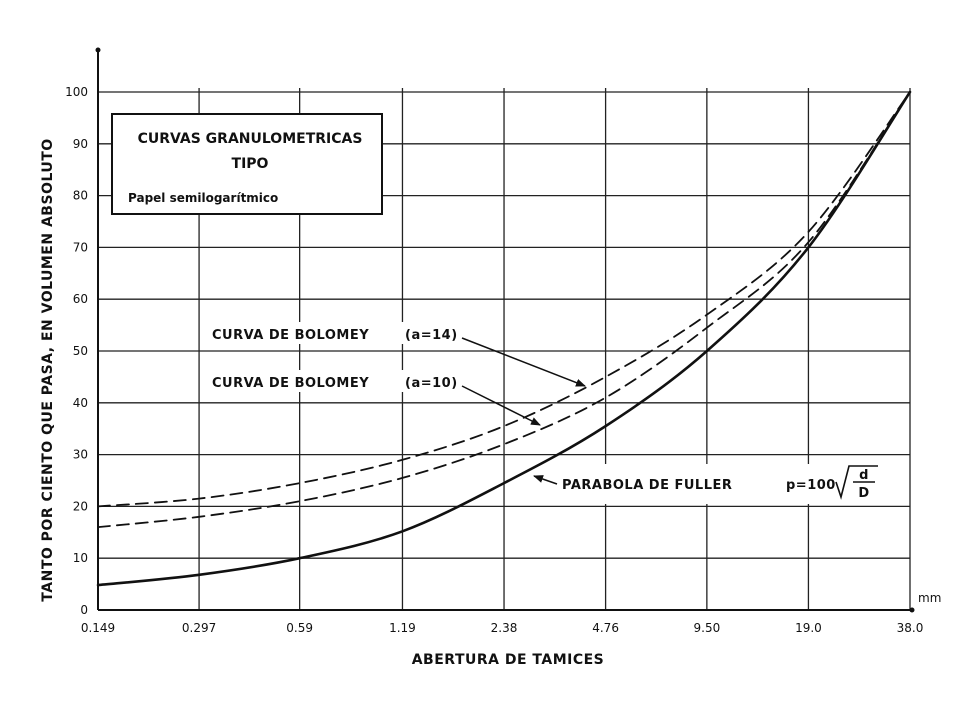 The width and height of the screenshot is (960, 720). What do you see at coordinates (80, 558) in the screenshot?
I see `y-tick-label-10: 10` at bounding box center [80, 558].